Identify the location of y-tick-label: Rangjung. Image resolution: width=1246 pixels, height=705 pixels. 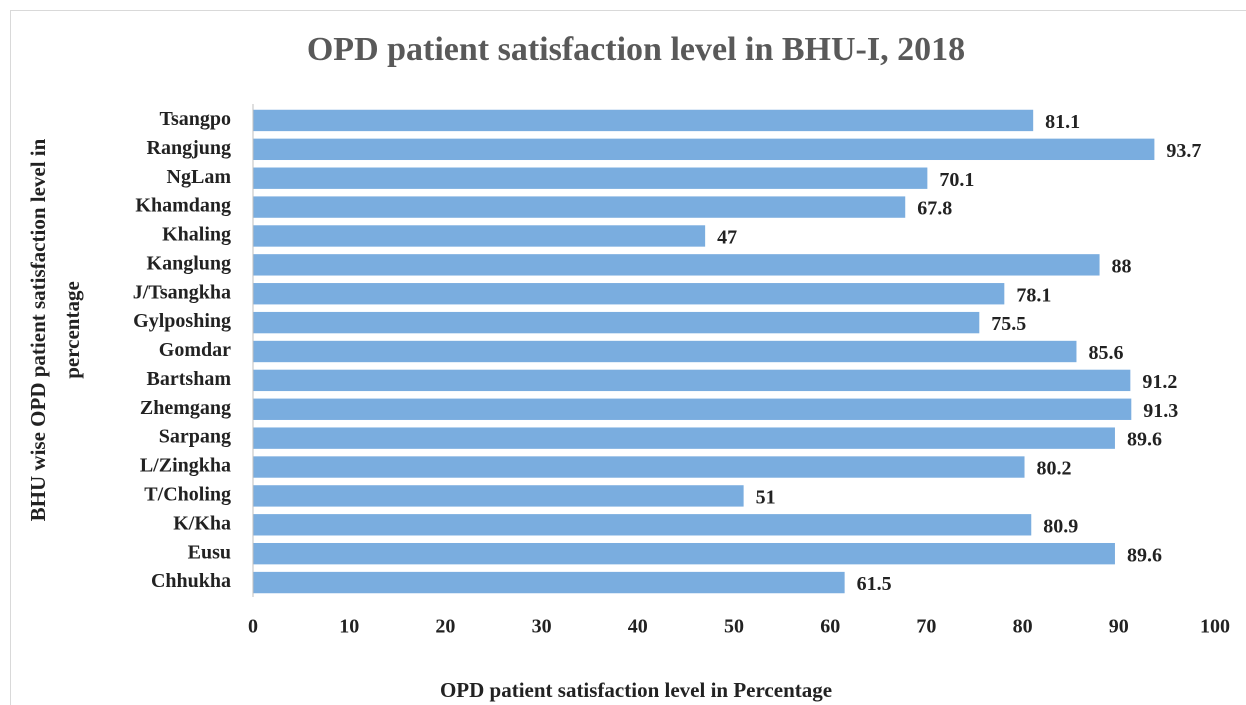
(189, 148).